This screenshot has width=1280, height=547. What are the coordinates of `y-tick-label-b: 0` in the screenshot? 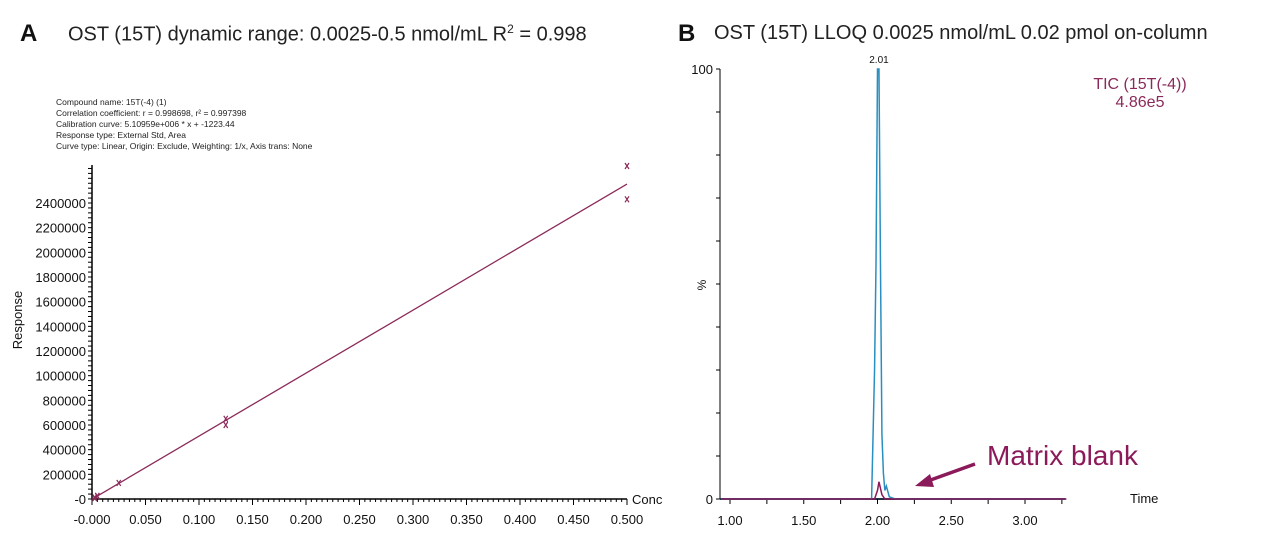 It's located at (709, 499).